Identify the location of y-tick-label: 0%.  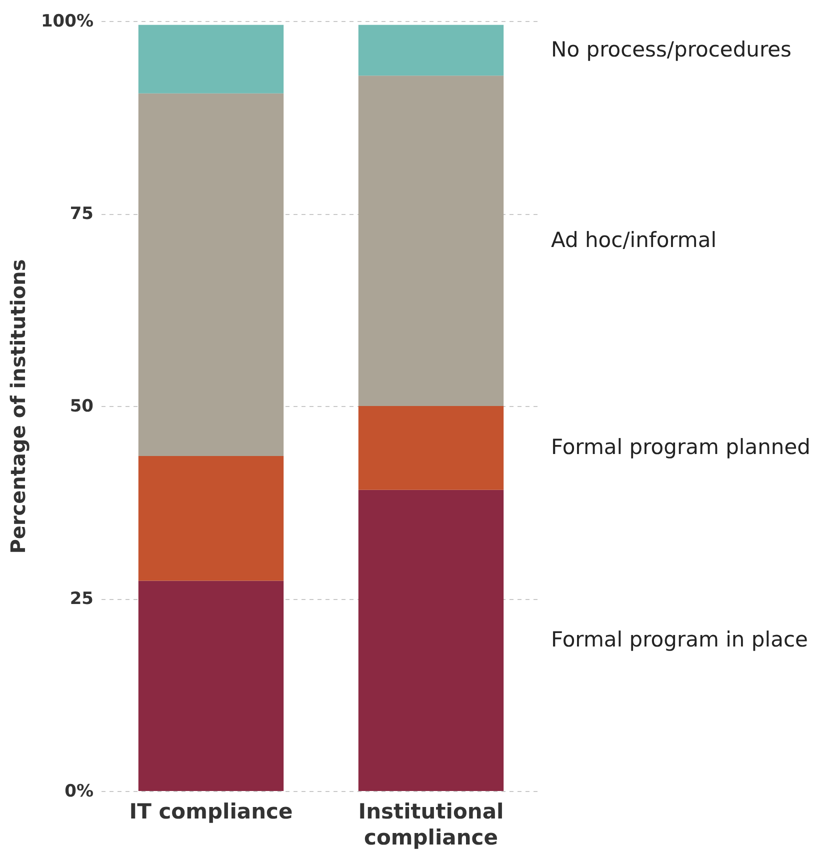
(79, 792).